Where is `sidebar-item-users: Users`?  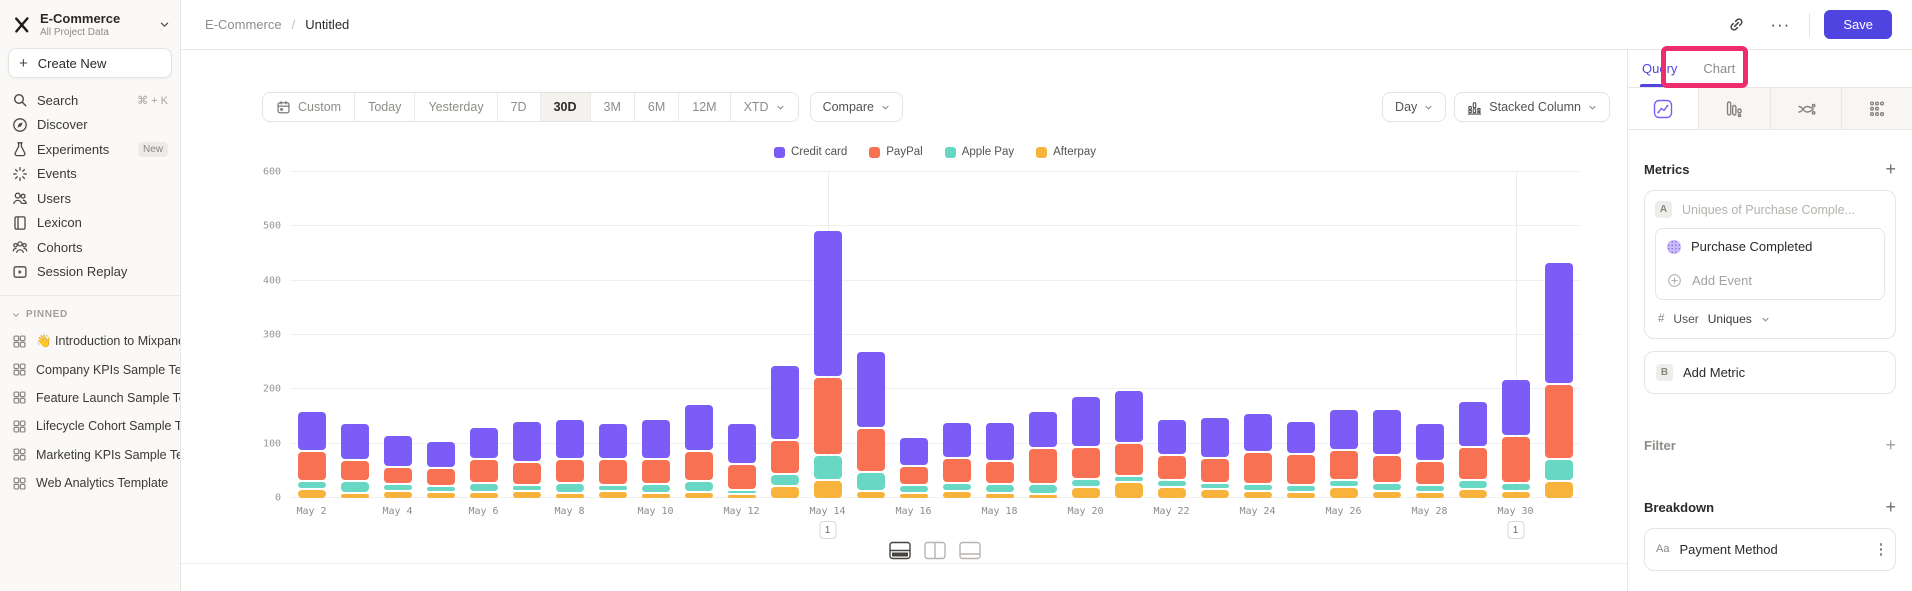
sidebar-item-users: Users is located at coordinates (90, 198).